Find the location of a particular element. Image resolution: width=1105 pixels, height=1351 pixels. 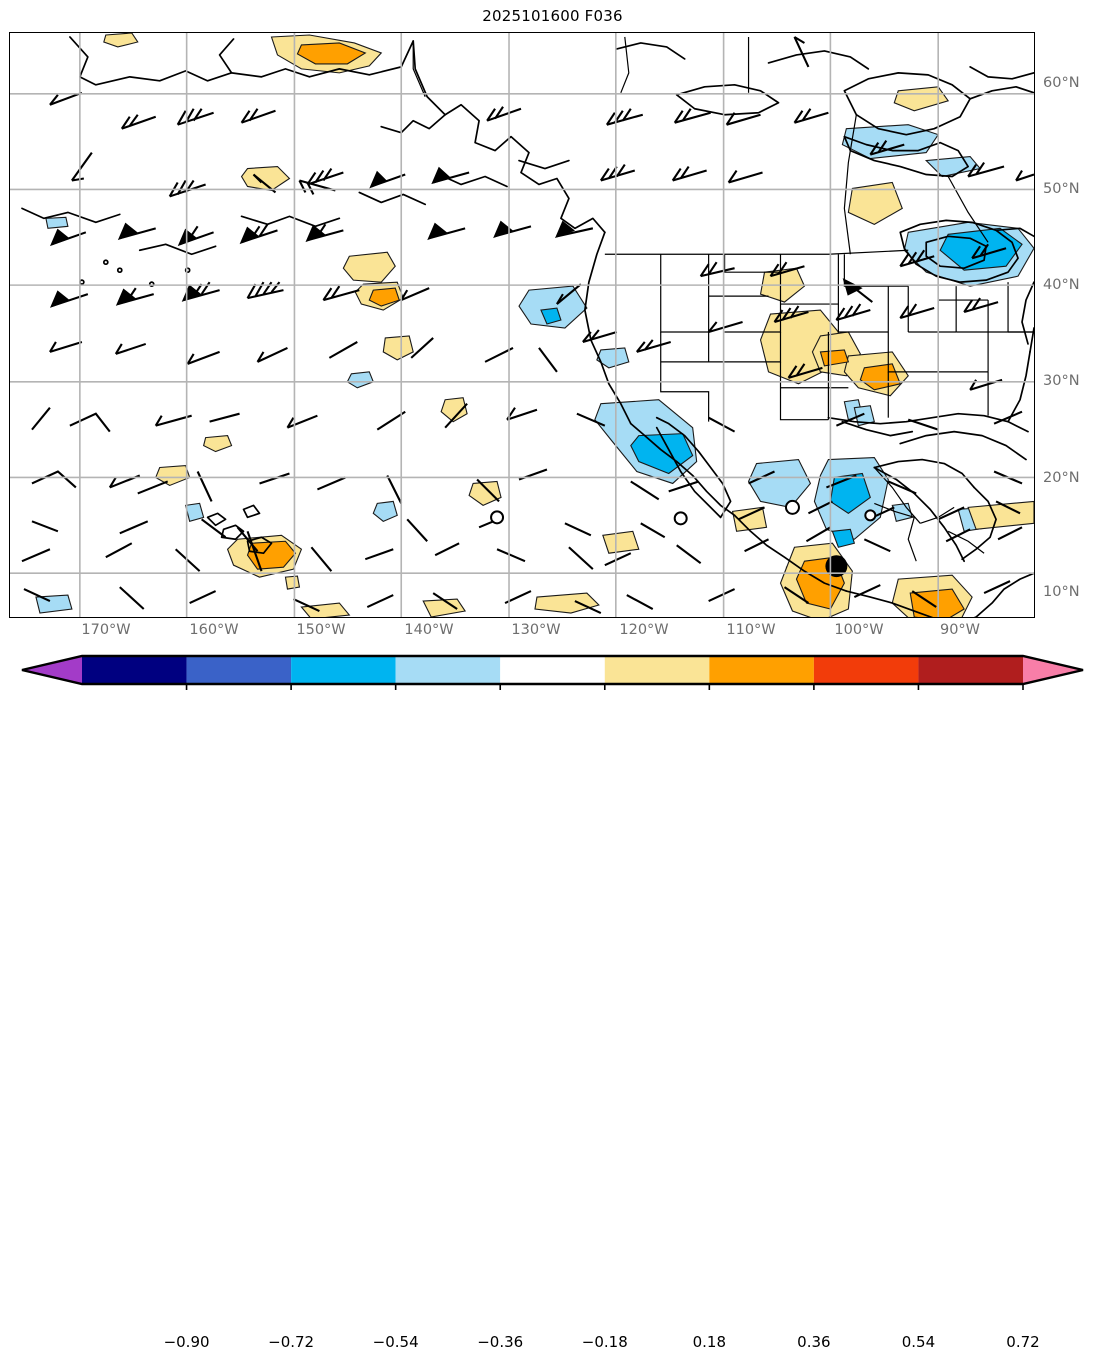

colorbar-tick-label: 0.36 is located at coordinates (814, 1342).